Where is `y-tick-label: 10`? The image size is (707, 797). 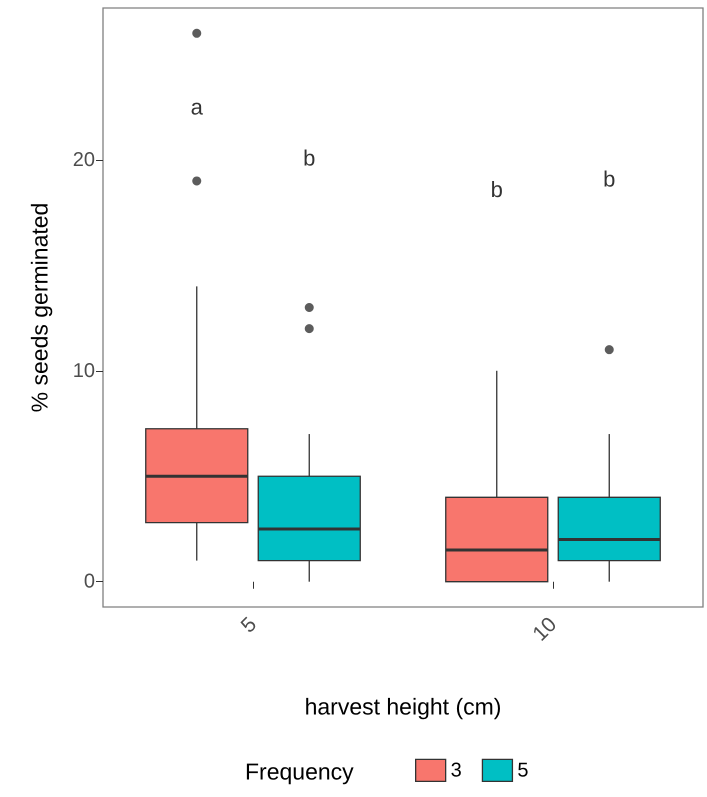
y-tick-label: 10 is located at coordinates (83, 371).